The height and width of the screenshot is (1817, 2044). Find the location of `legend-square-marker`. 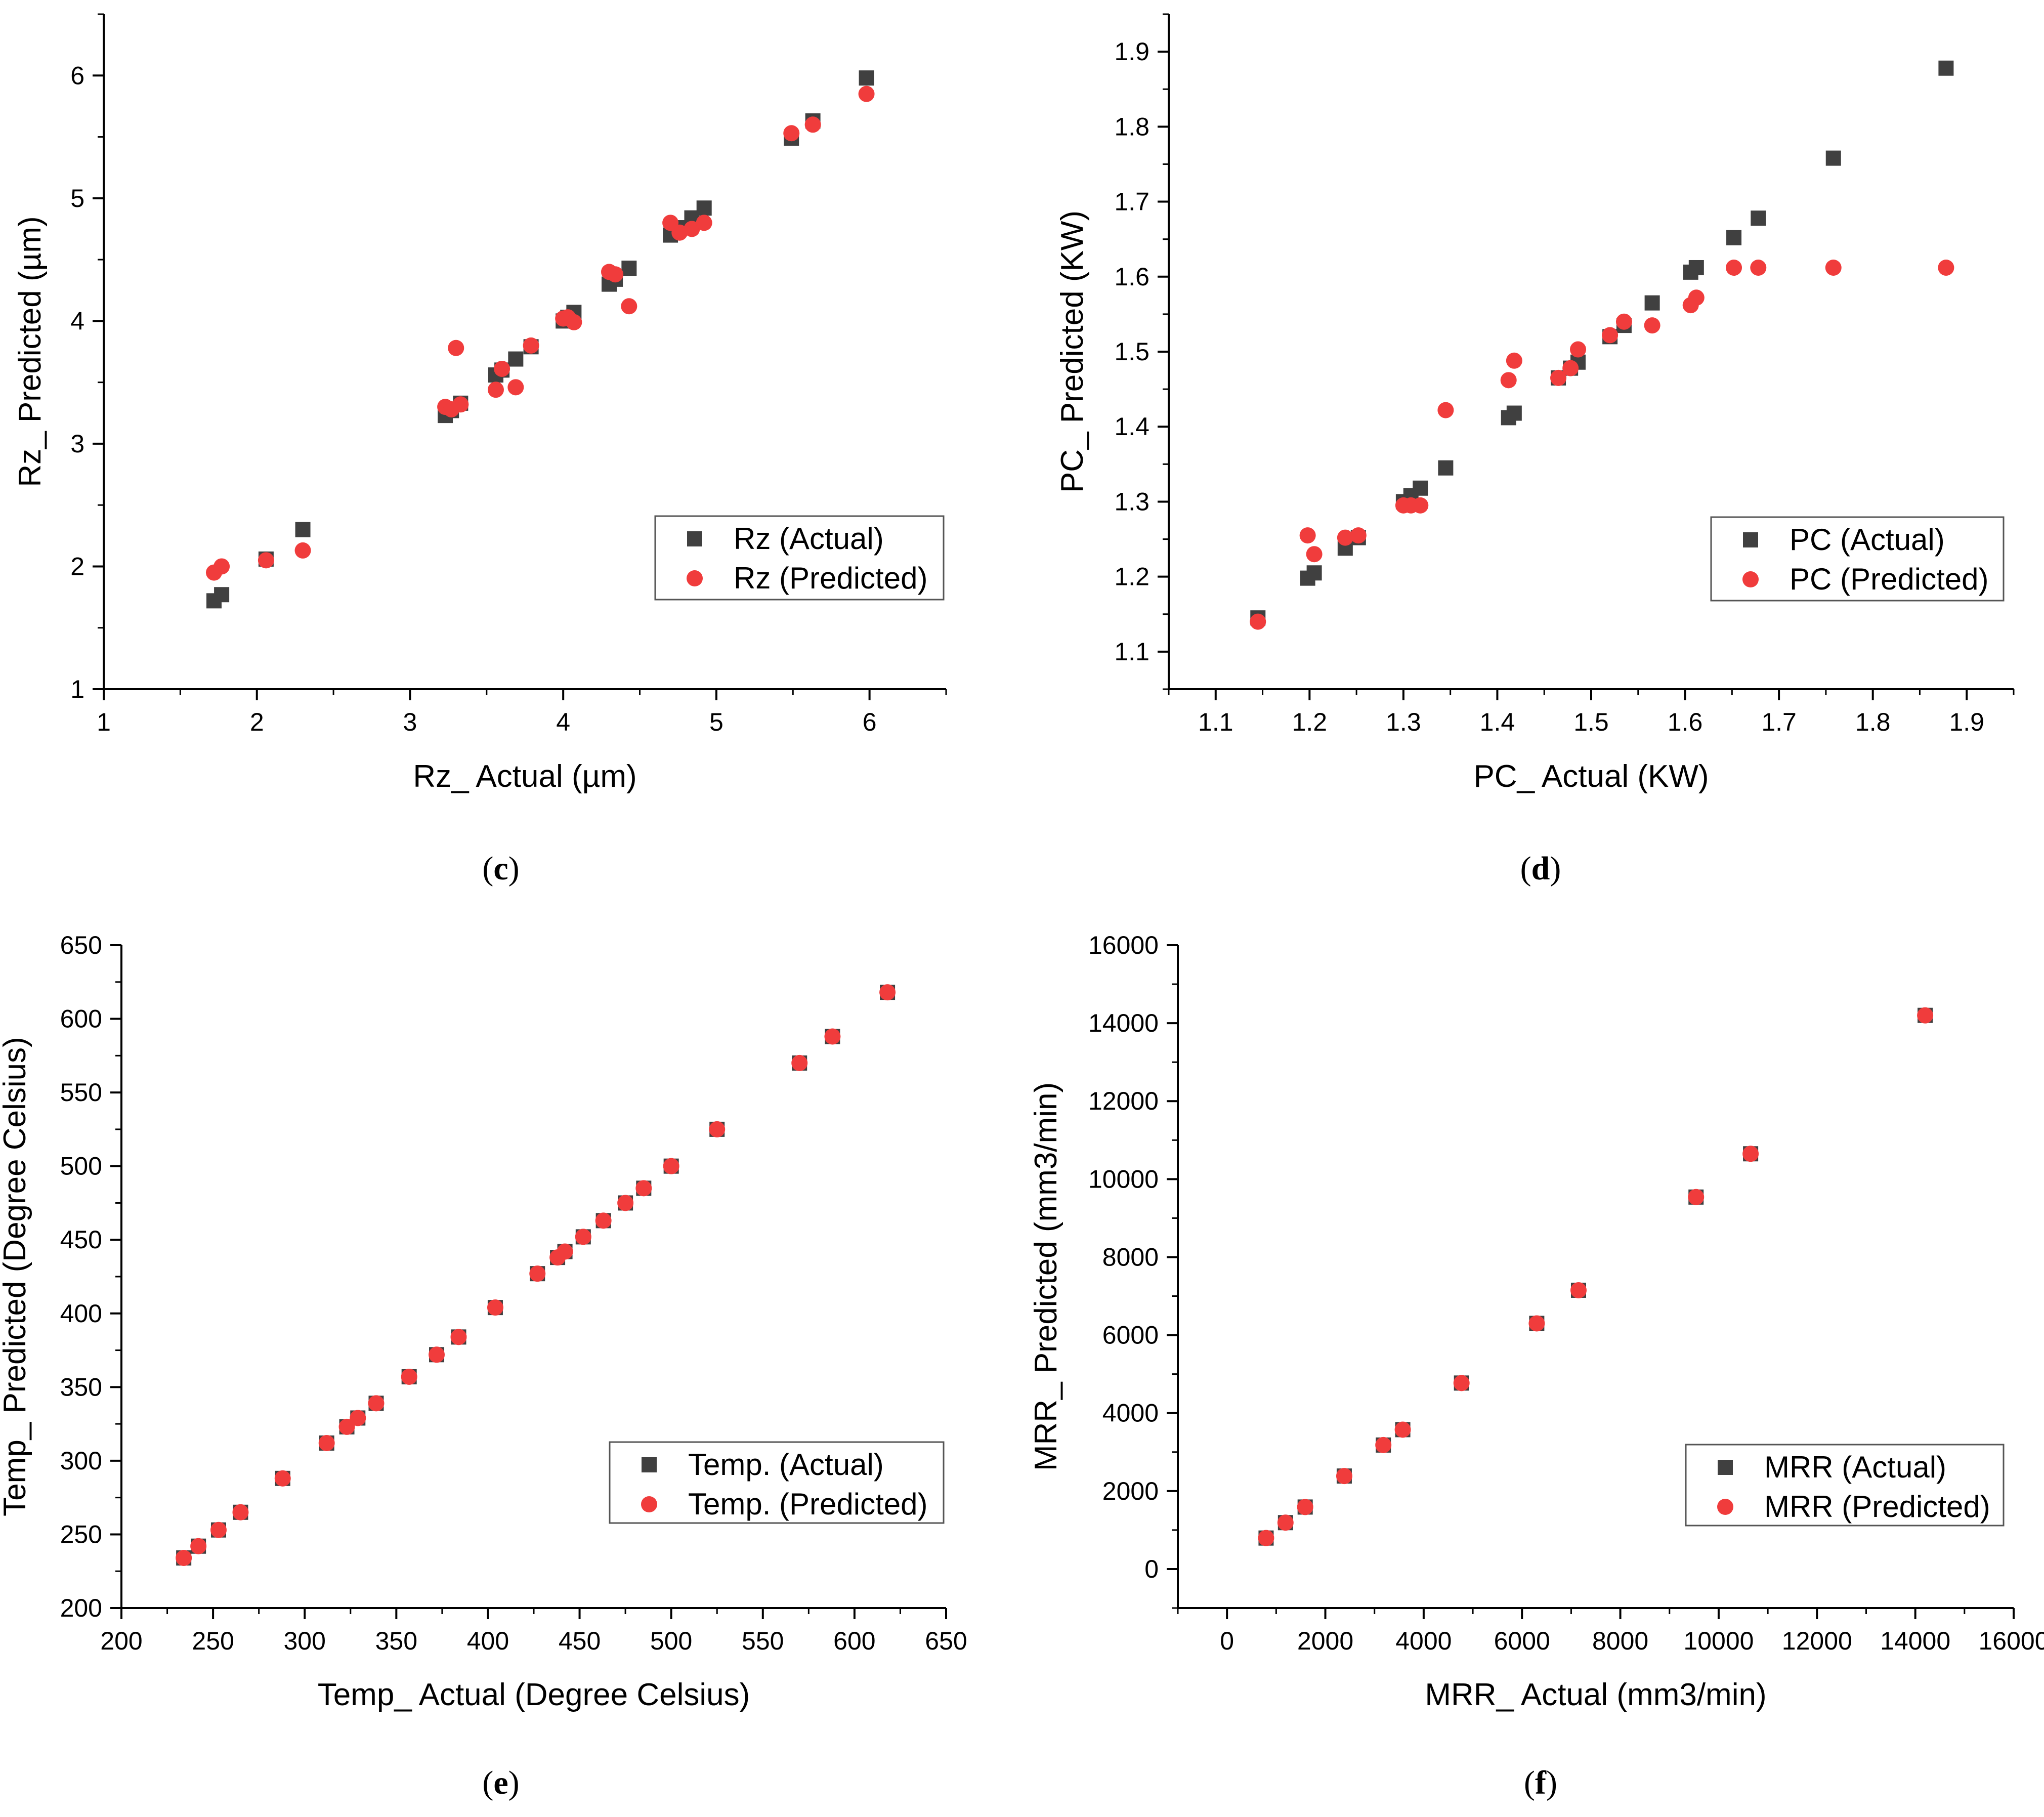

legend-square-marker is located at coordinates (649, 1465).